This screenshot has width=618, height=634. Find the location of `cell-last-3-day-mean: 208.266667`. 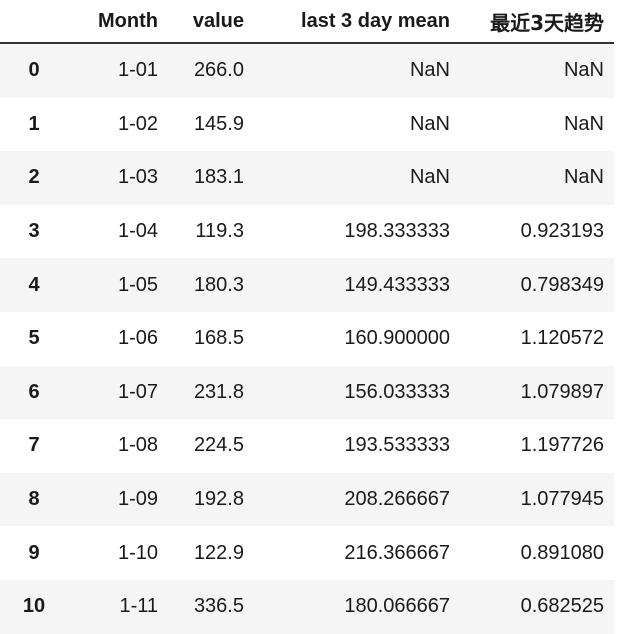

cell-last-3-day-mean: 208.266667 is located at coordinates (397, 499).